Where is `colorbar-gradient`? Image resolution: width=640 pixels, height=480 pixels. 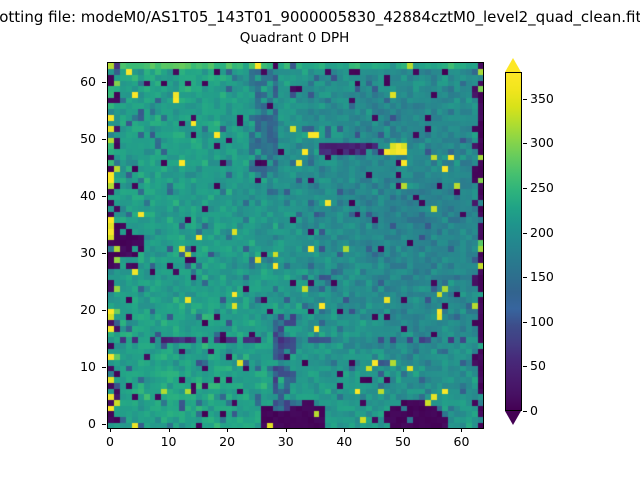
colorbar-gradient is located at coordinates (513, 241).